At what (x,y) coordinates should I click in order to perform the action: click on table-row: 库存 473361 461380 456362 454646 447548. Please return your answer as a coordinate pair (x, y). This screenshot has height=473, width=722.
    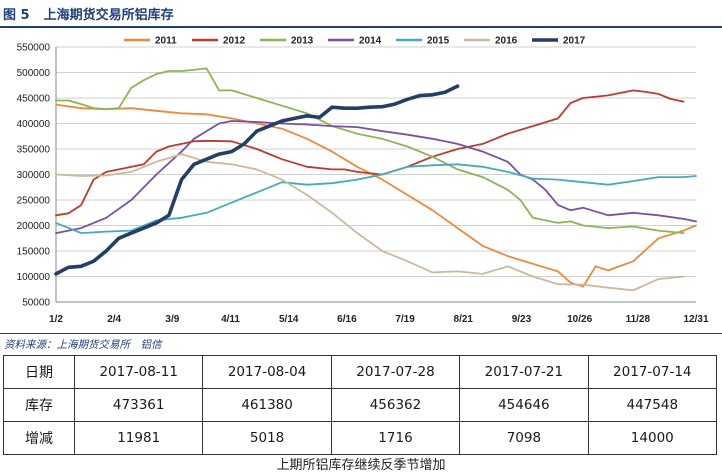
    Looking at the image, I should click on (360, 405).